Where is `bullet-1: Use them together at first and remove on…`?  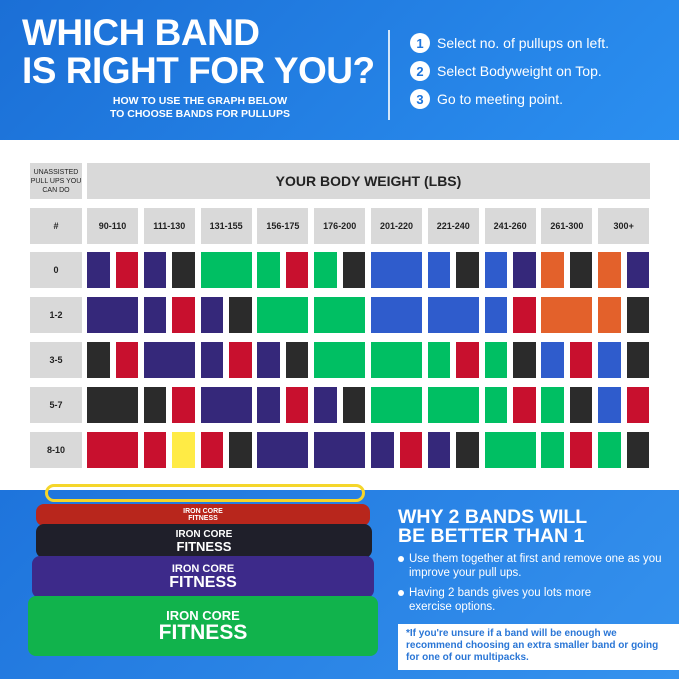 bullet-1: Use them together at first and remove on… is located at coordinates (535, 566).